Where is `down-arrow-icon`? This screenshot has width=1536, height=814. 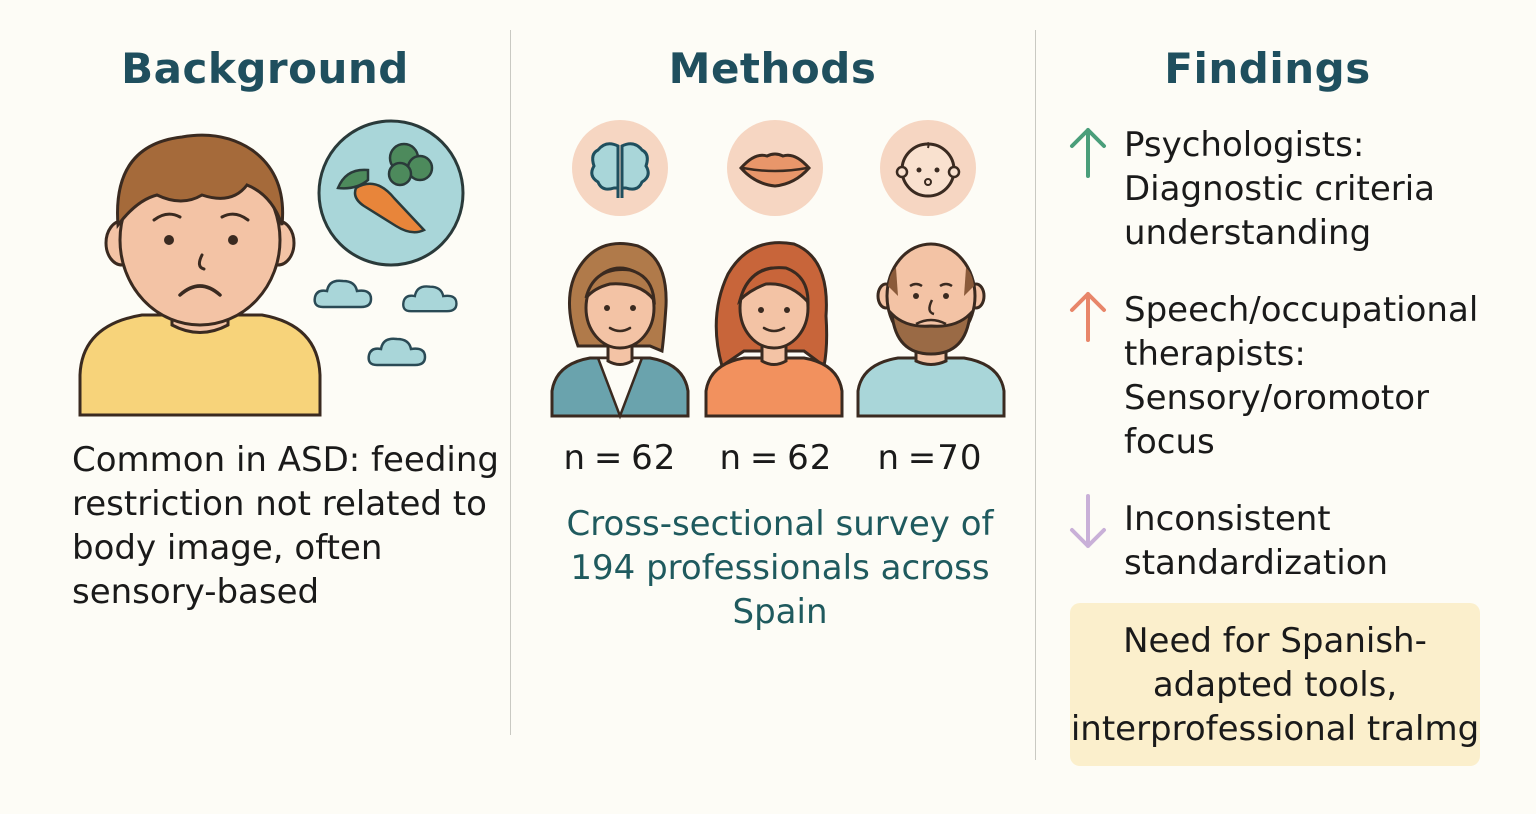
down-arrow-icon is located at coordinates (1088, 521).